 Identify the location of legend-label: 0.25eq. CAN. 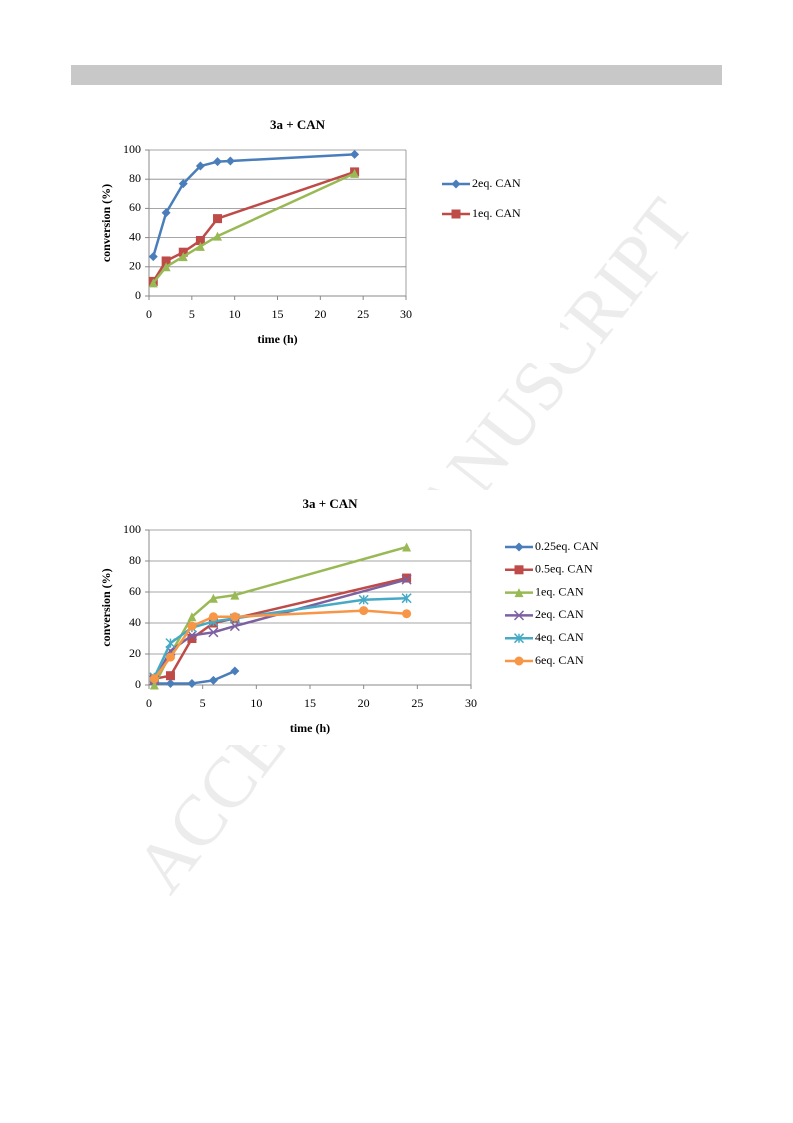
(567, 546).